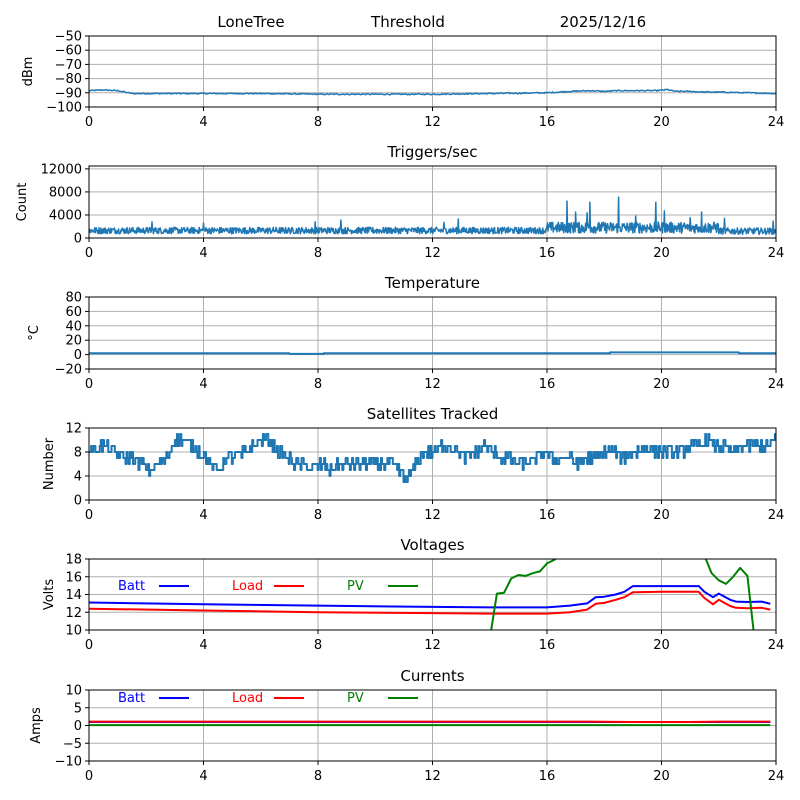 This screenshot has height=800, width=800. Describe the element at coordinates (61, 169) in the screenshot. I see `y-tick-label: 12000` at that location.